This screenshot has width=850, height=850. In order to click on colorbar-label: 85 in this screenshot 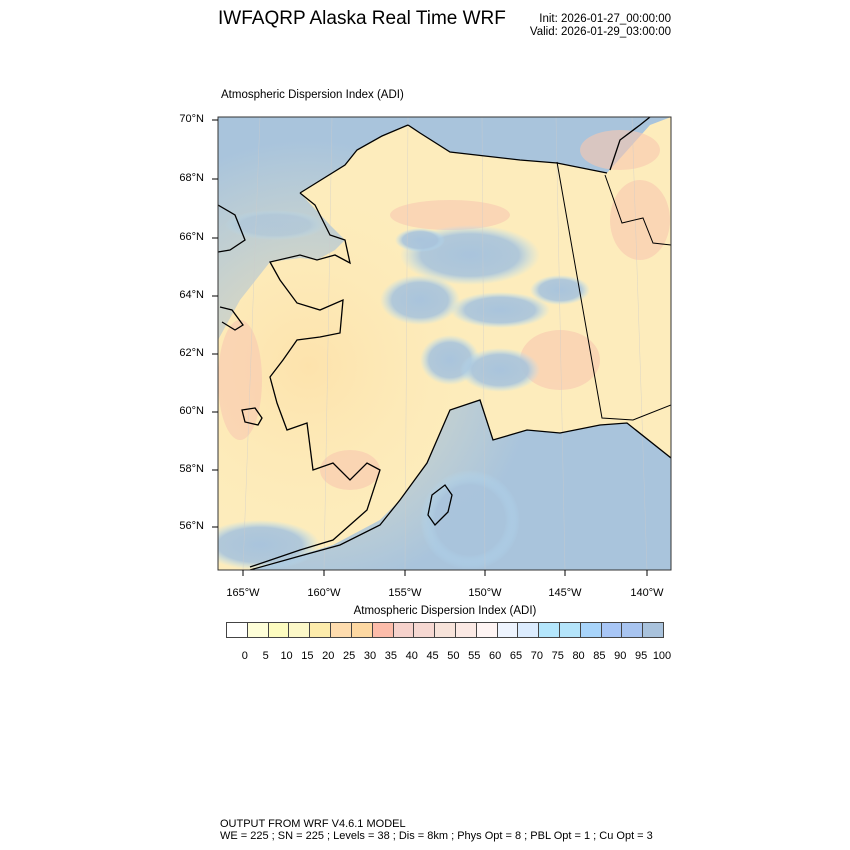, I will do `click(599, 656)`.